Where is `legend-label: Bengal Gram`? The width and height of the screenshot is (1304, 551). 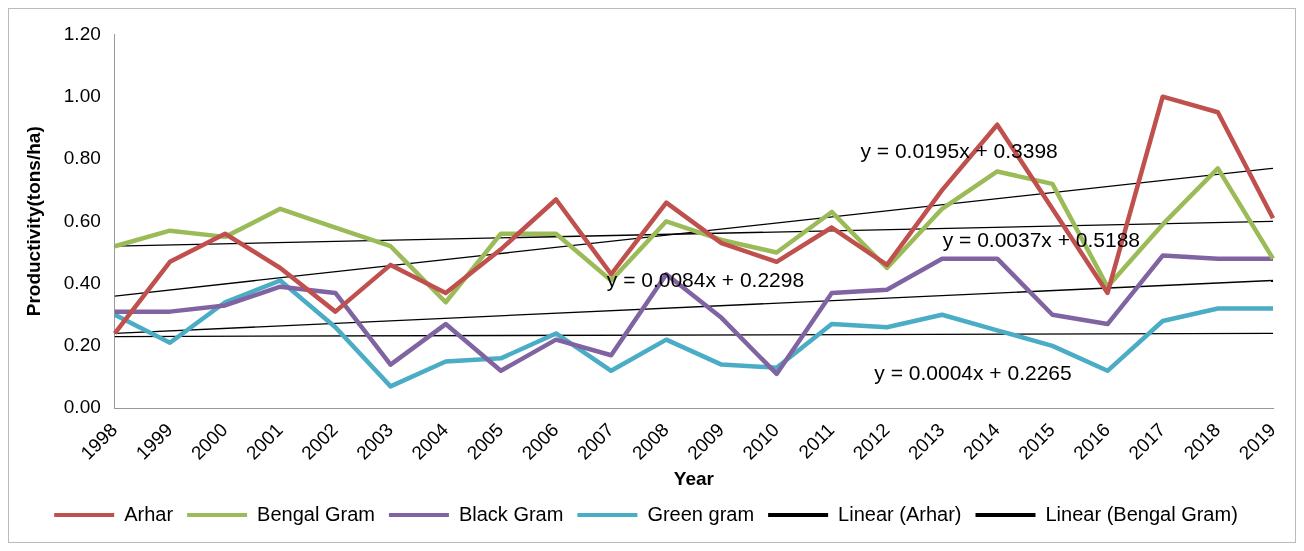
legend-label: Bengal Gram is located at coordinates (316, 513).